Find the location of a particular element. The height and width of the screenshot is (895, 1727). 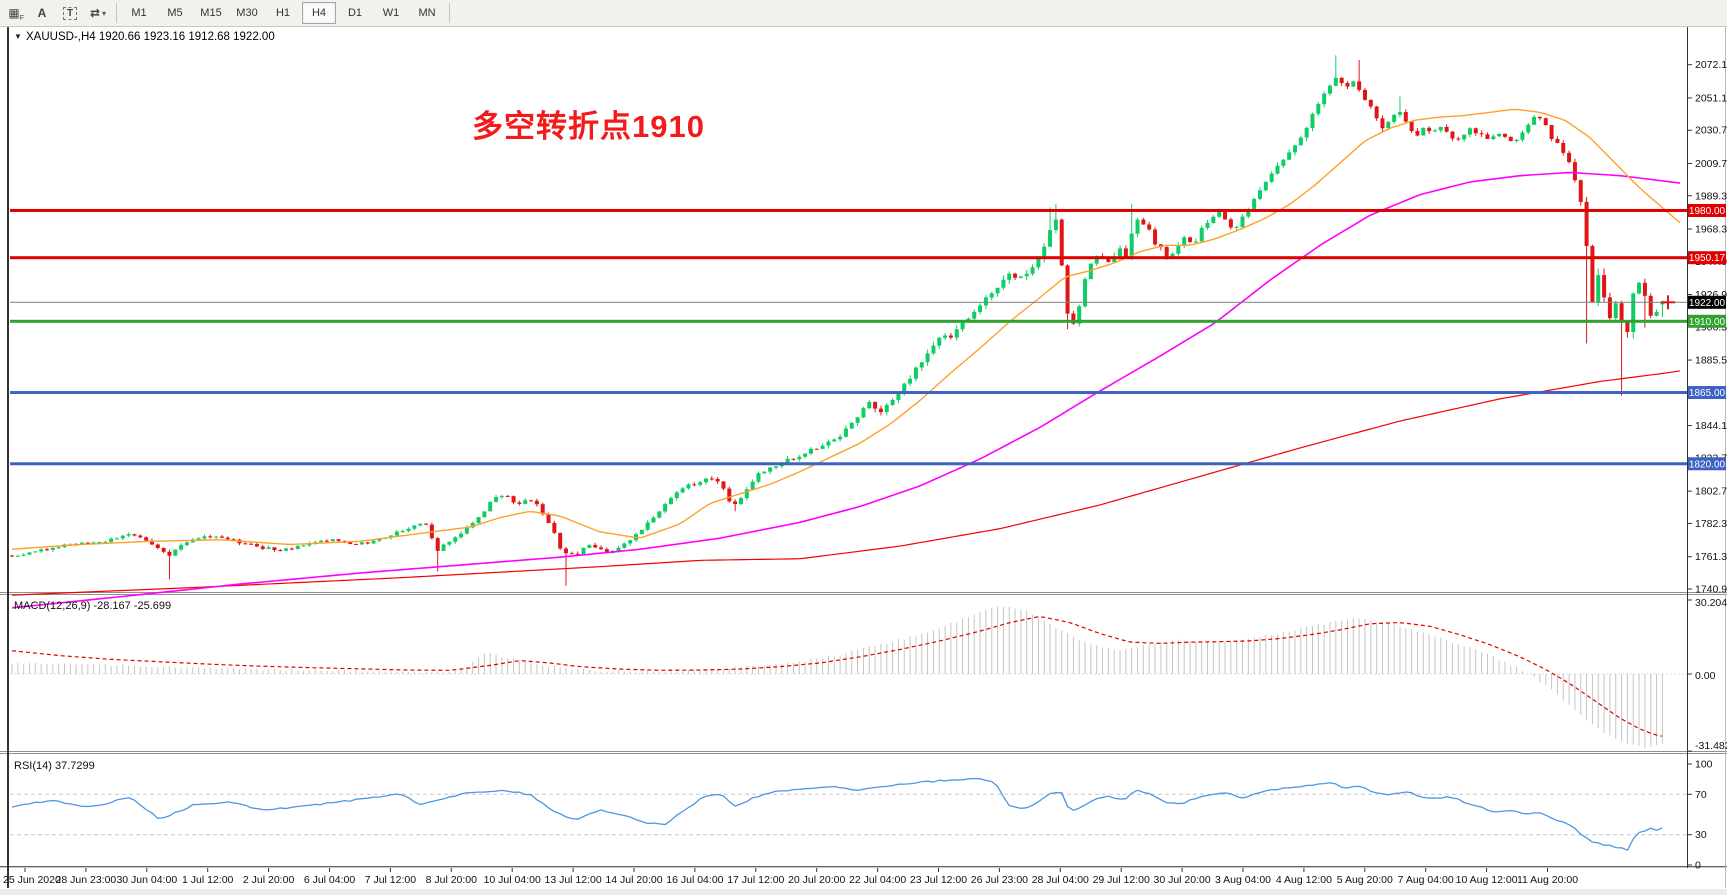

svg-text: -31.482 is located at coordinates (1711, 746).